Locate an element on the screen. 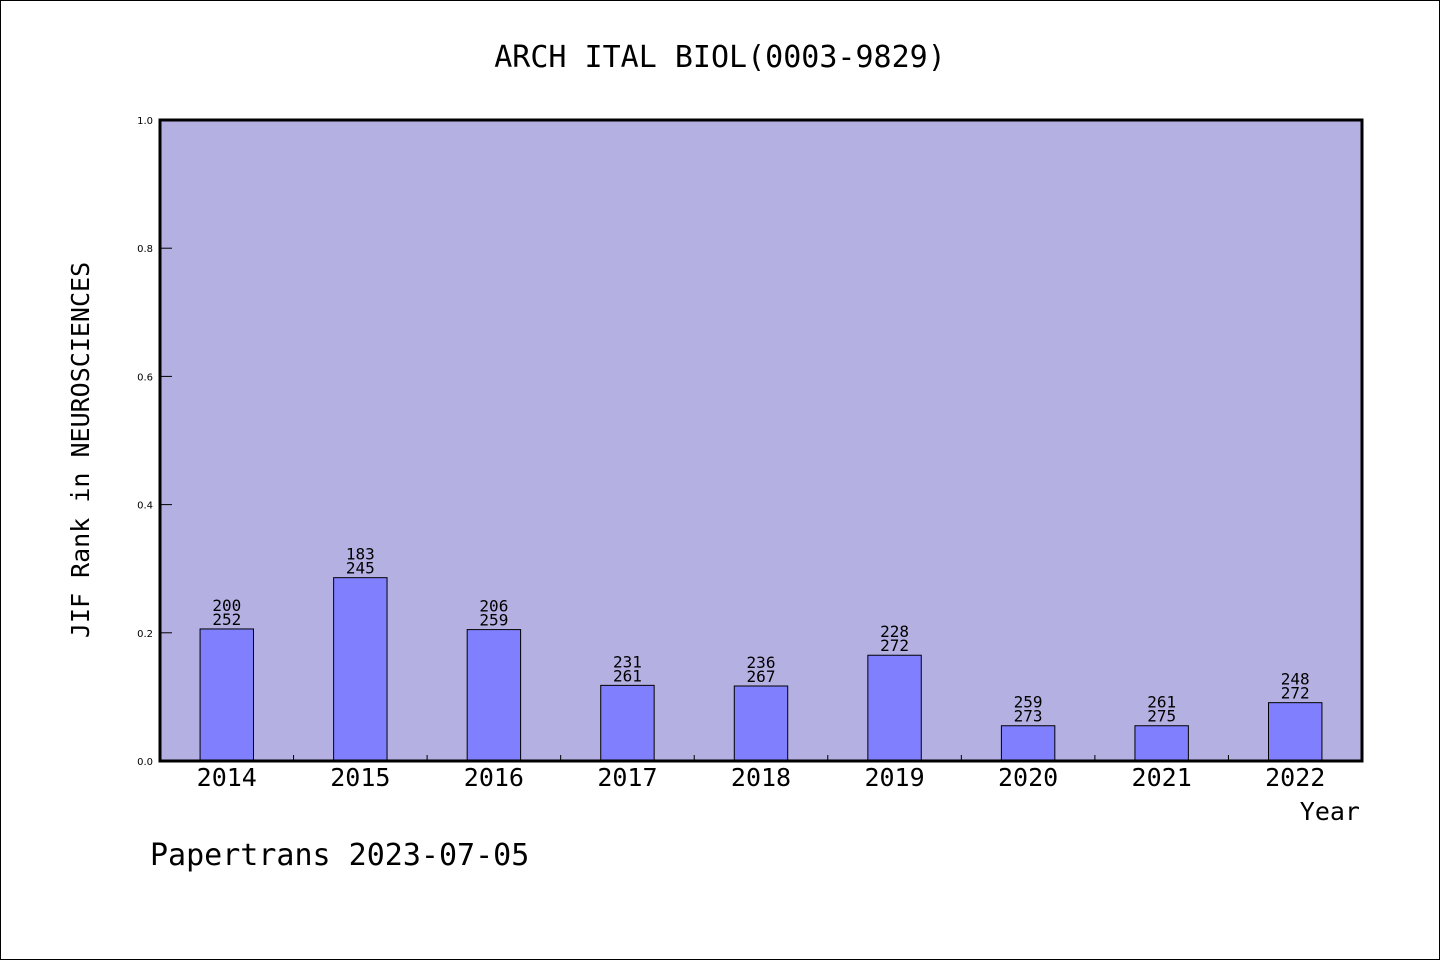  bar-2022 is located at coordinates (1295, 732).